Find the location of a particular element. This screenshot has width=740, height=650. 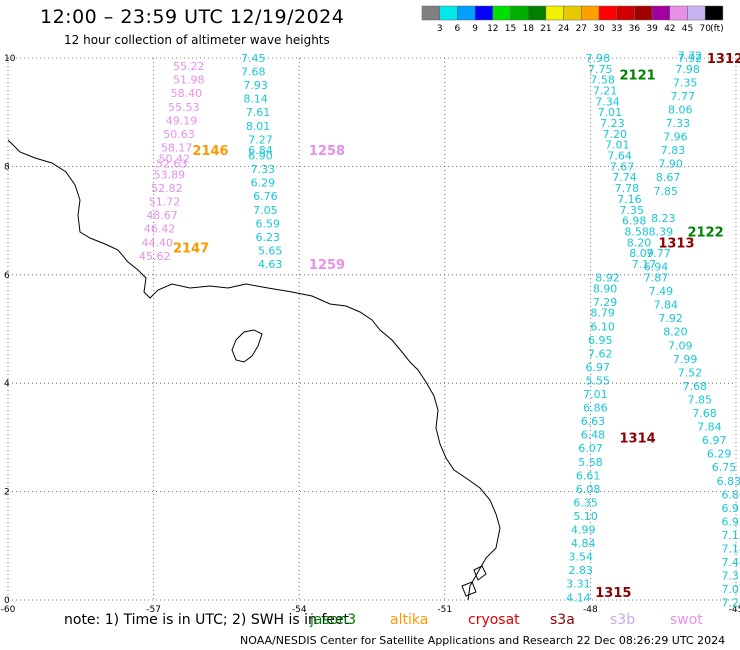

swh-value: 7.72 is located at coordinates (690, 55).